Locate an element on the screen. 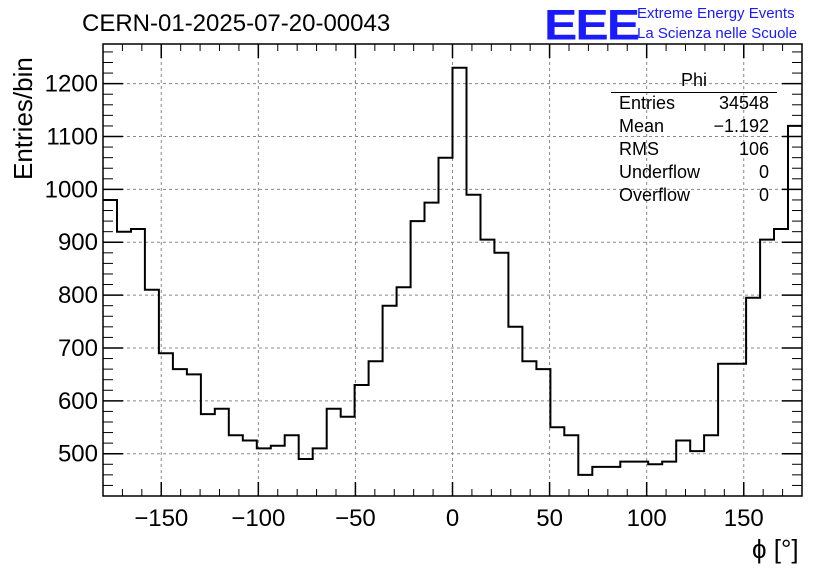 This screenshot has width=836, height=572. stats-key: RMS is located at coordinates (639, 149).